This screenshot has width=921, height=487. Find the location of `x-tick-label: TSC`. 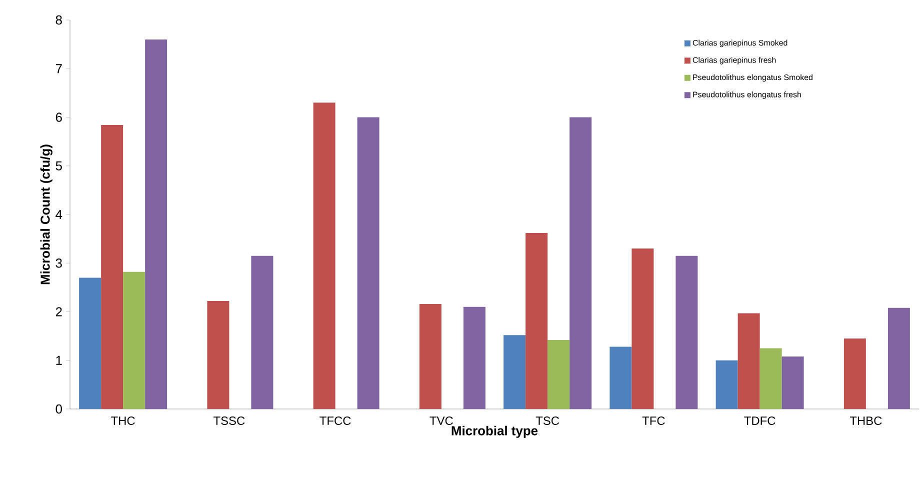

x-tick-label: TSC is located at coordinates (548, 420).